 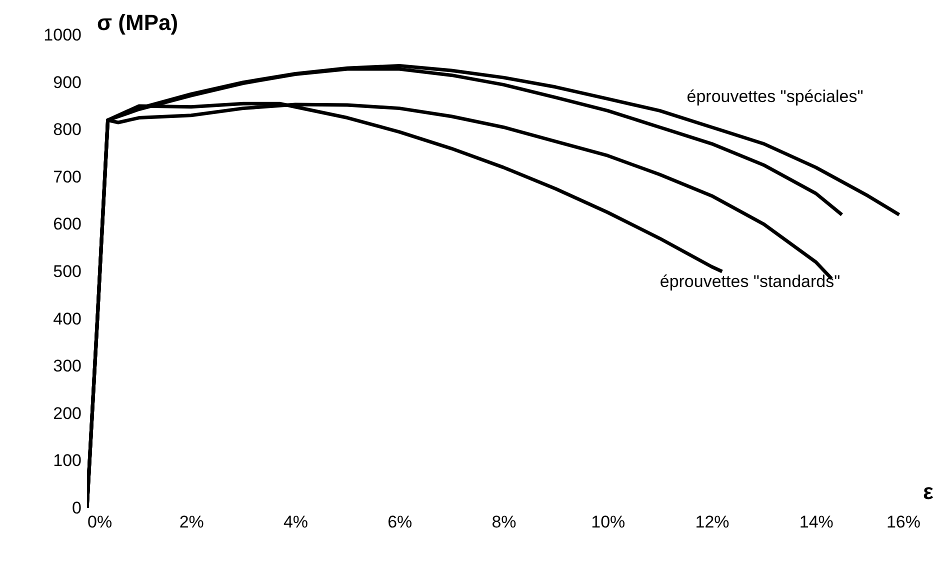 I want to click on y-tick-label: 400, so click(x=67, y=318).